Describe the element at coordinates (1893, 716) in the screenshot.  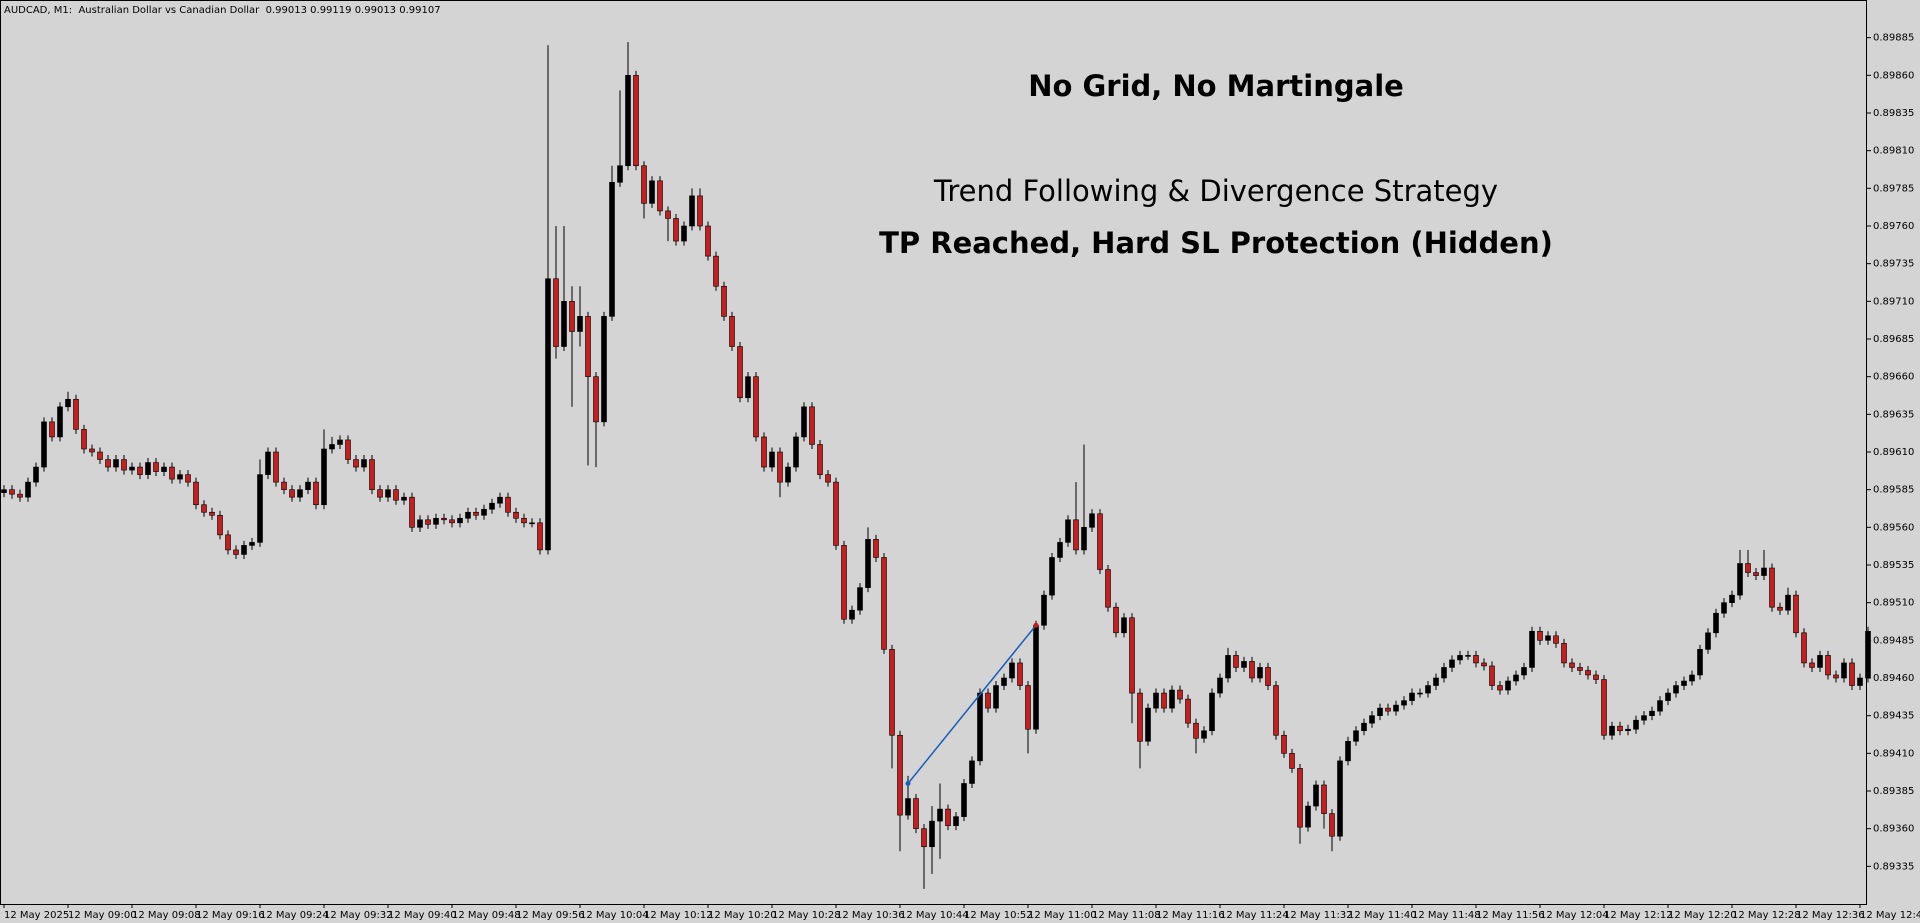
I see `y-tick-label: 0.89435` at that location.